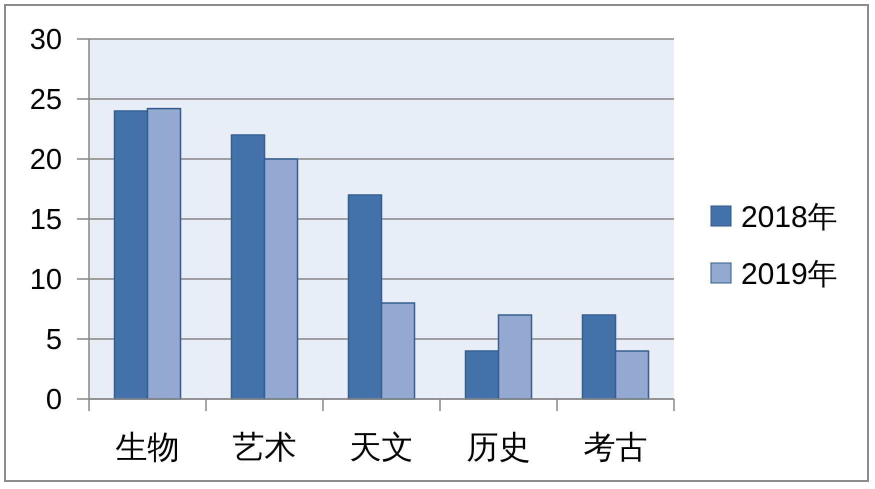 The image size is (875, 489). I want to click on x-tick-label: 艺术, so click(264, 447).